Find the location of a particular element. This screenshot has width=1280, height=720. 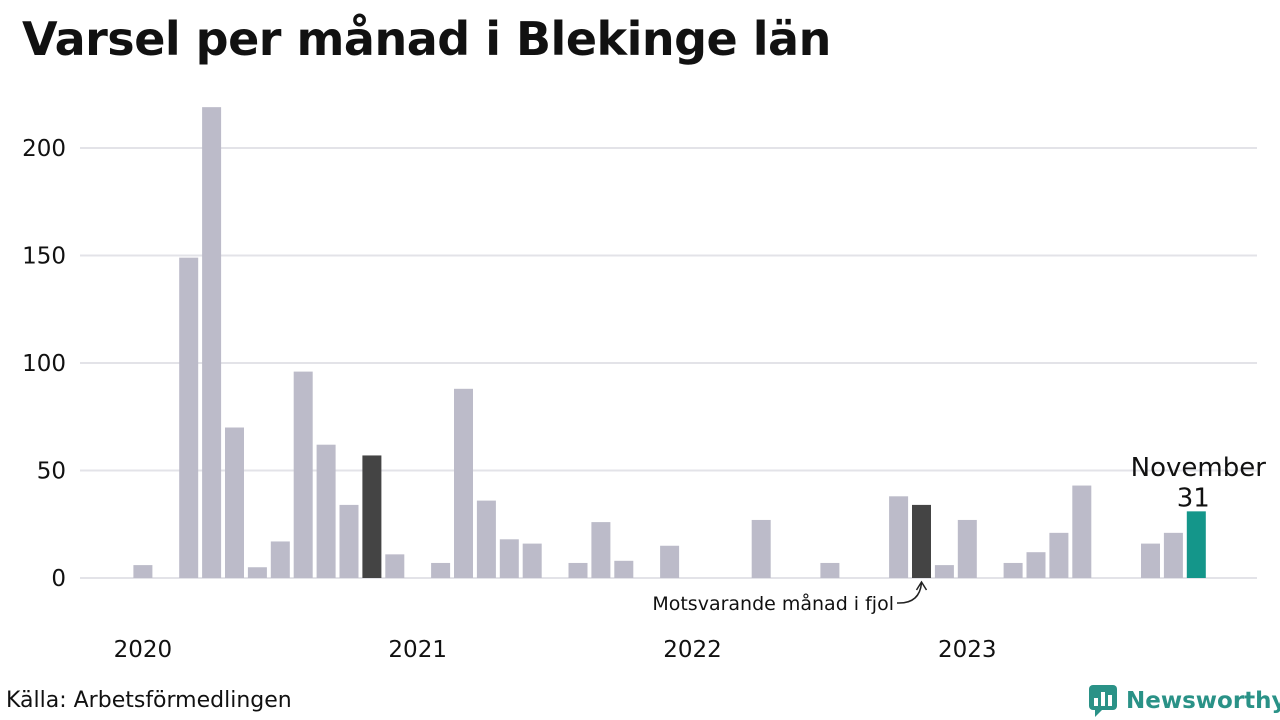

x-axis-year-labels: 2020 2021 2022 2023 is located at coordinates (555, 650).